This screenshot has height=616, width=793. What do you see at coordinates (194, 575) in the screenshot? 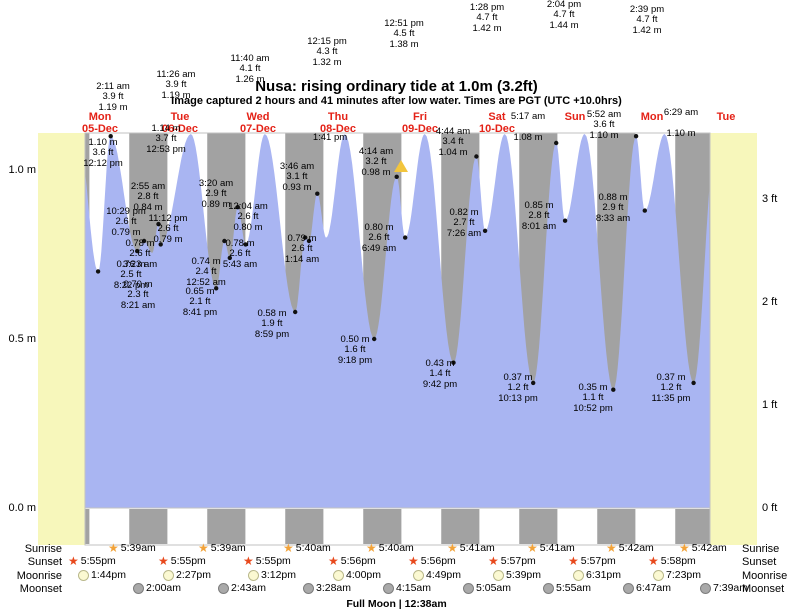
I see `moonrise-time-label: 2:27pm` at bounding box center [194, 575].